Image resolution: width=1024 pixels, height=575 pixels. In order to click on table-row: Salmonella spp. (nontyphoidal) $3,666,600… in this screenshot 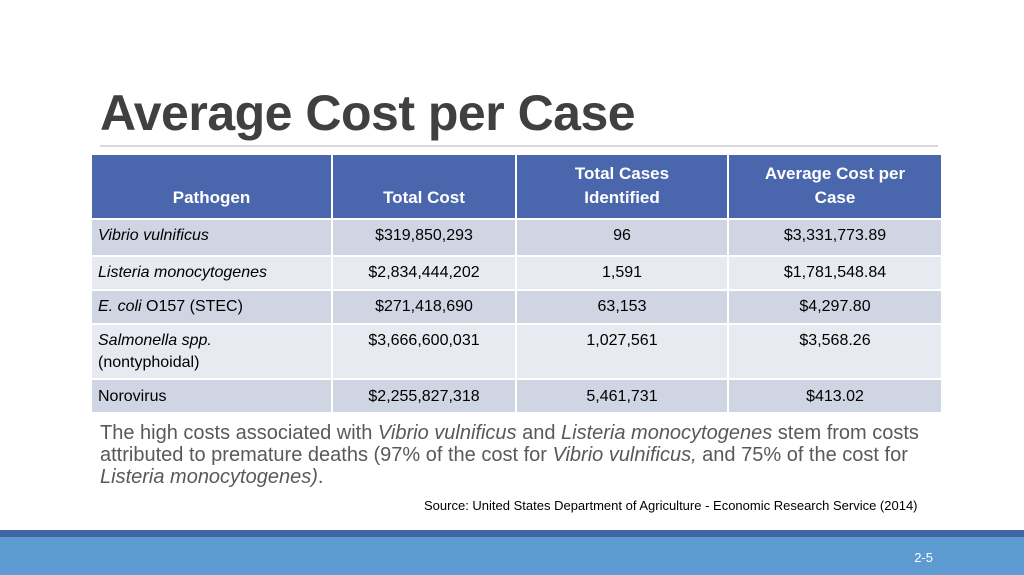, I will do `click(516, 351)`.